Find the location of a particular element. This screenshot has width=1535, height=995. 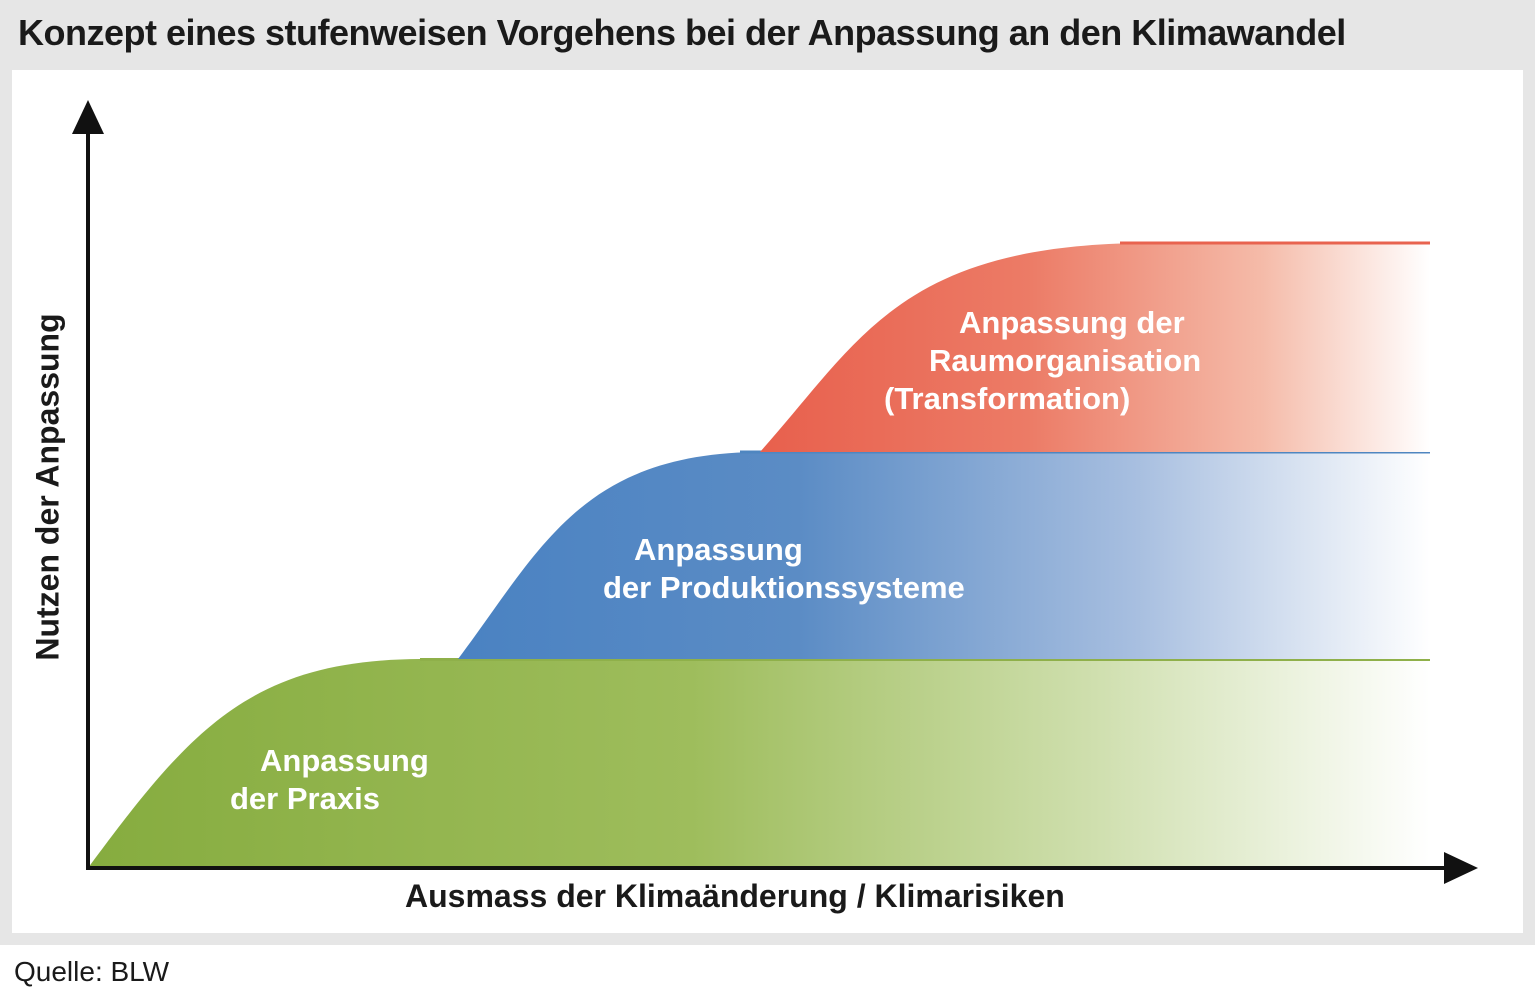

y-axis-arrow-icon is located at coordinates (88, 117).